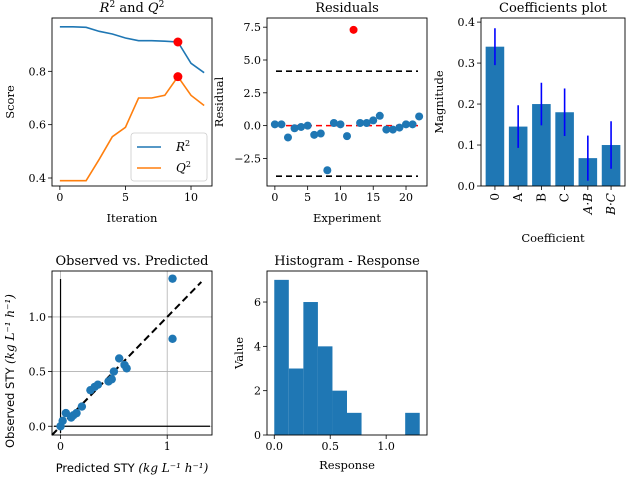  What do you see at coordinates (10, 371) in the screenshot?
I see `y-axis-label: Observed STY (kg L⁻¹ h⁻¹)` at bounding box center [10, 371].